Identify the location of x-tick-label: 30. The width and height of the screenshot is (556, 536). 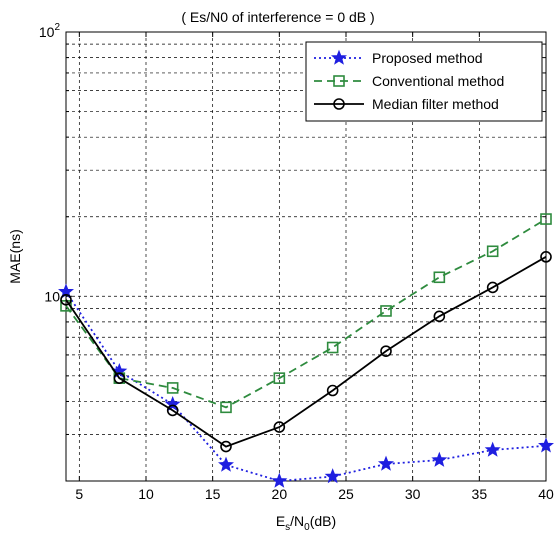
(413, 494).